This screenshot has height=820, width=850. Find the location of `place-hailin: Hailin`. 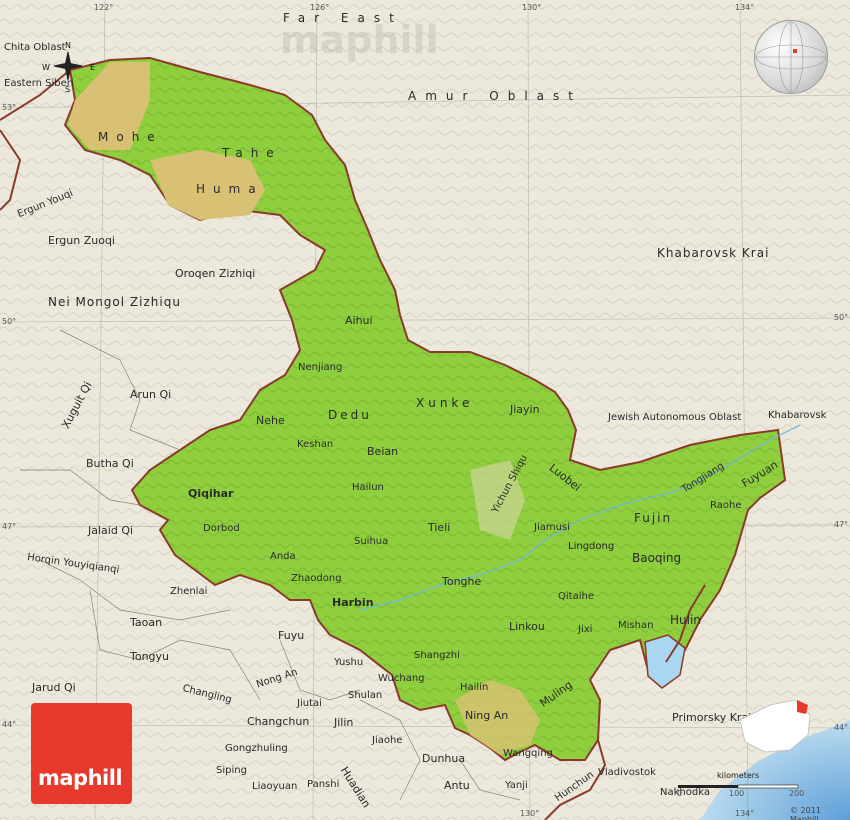

place-hailin: Hailin is located at coordinates (474, 687).